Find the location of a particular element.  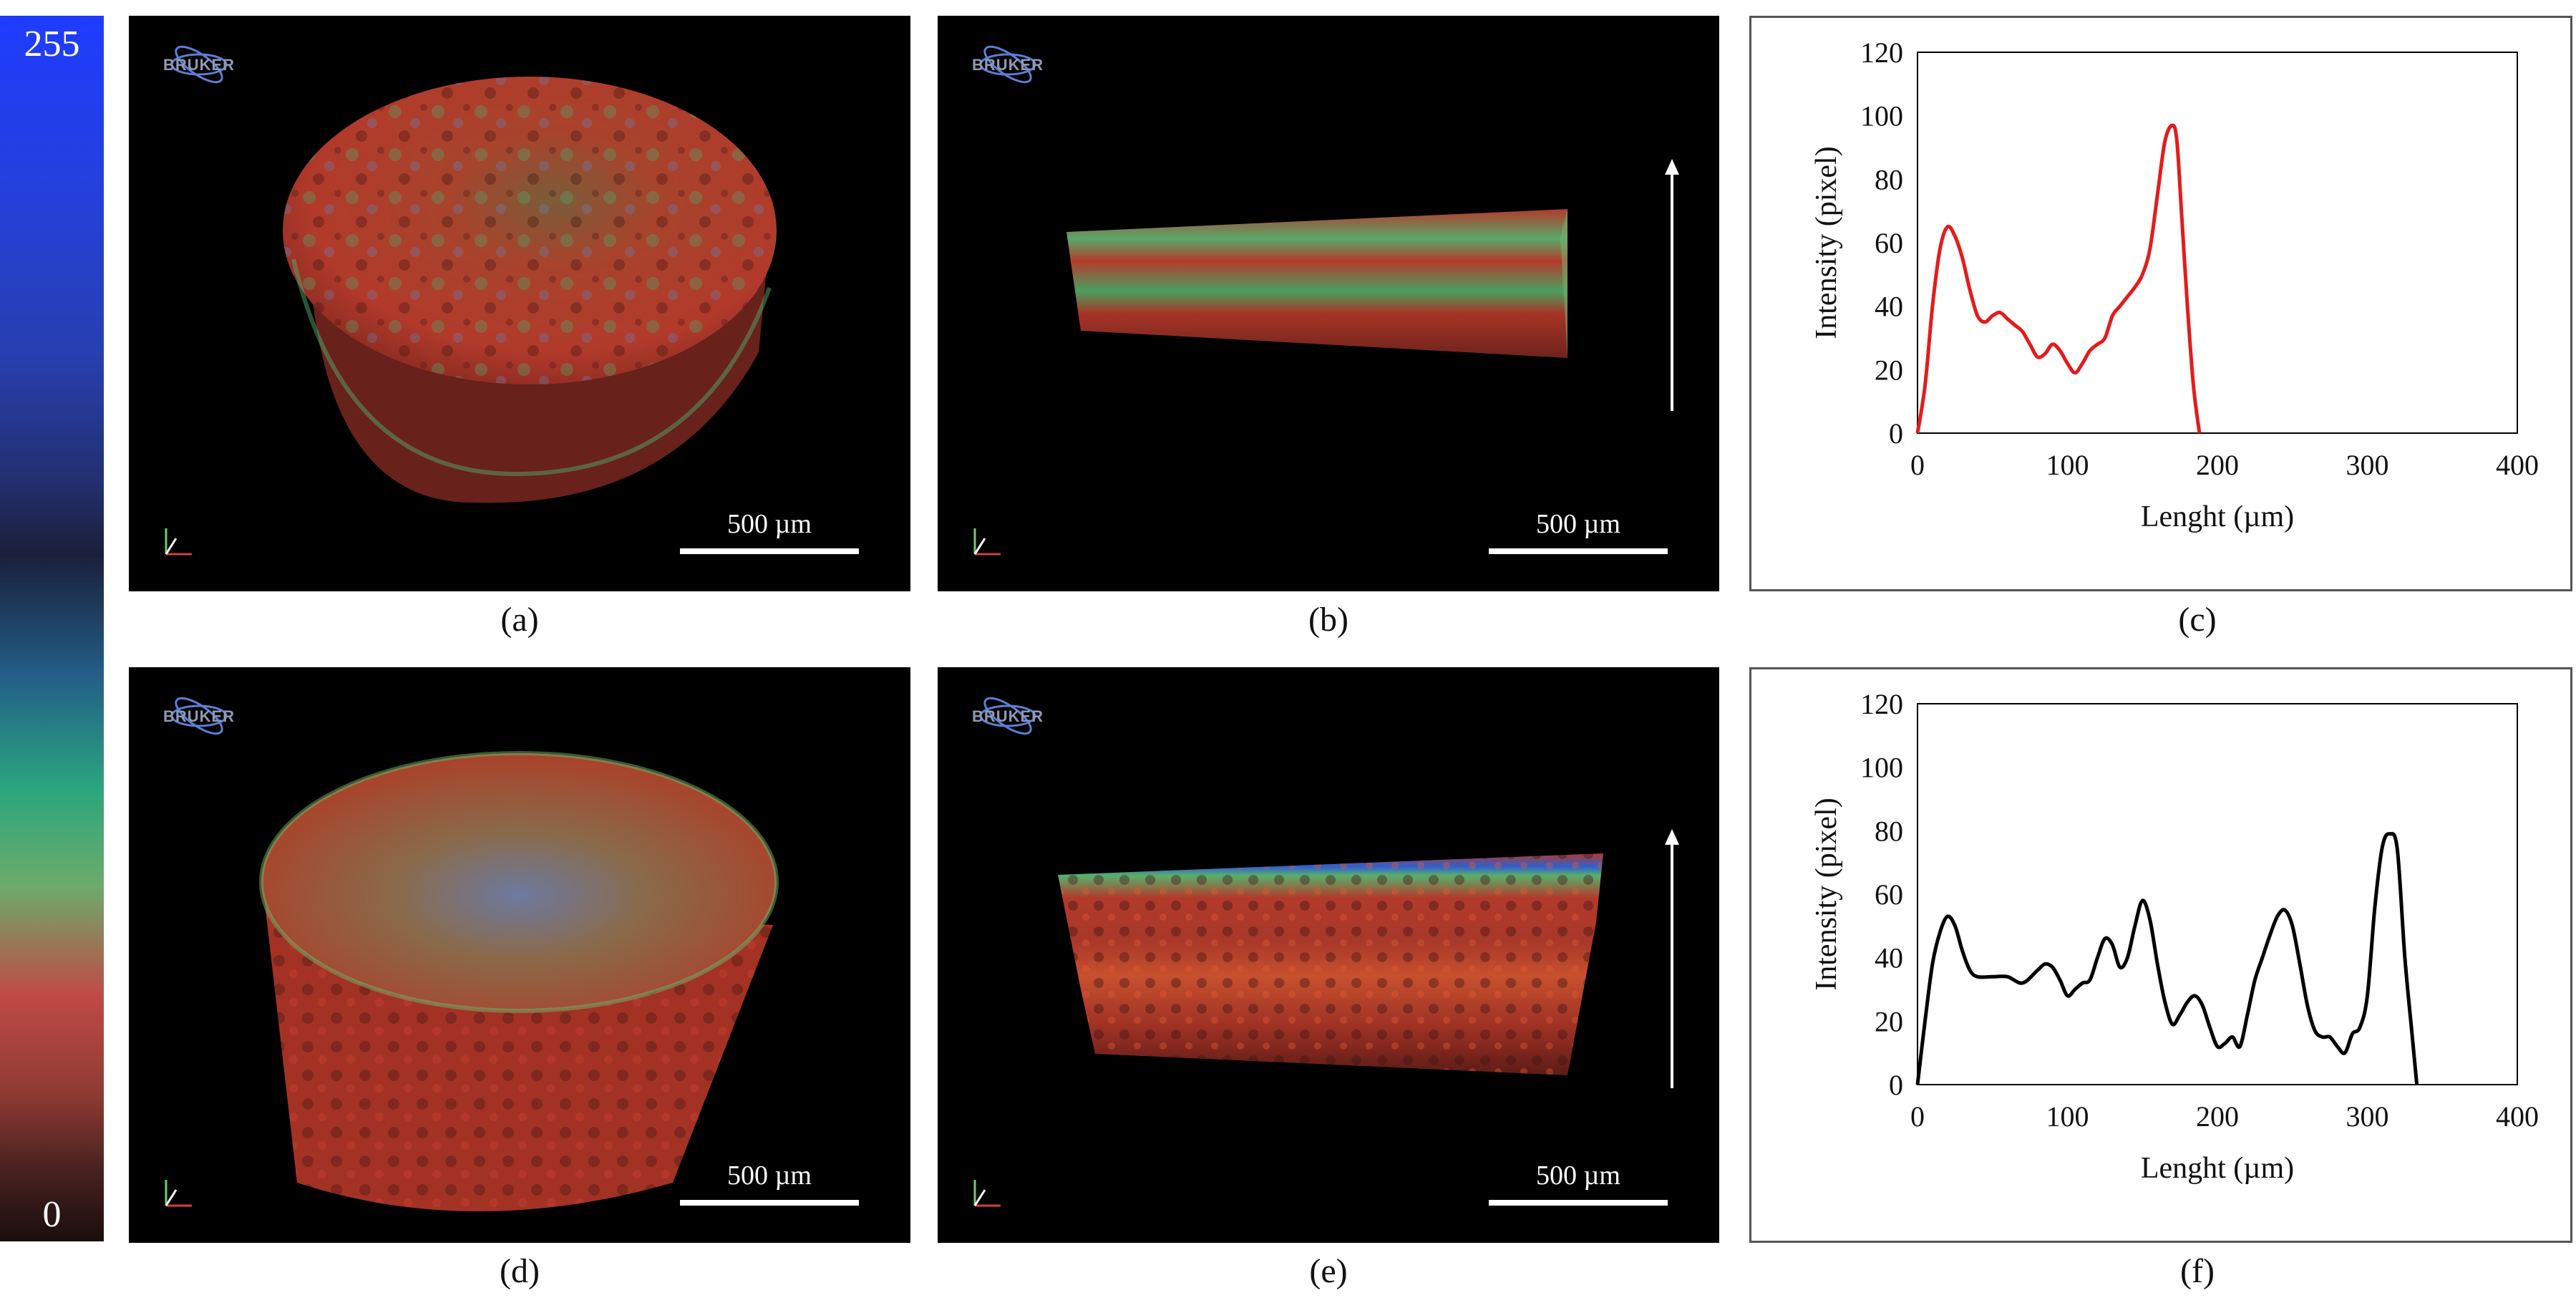

caption-a: (a) is located at coordinates (519, 620).